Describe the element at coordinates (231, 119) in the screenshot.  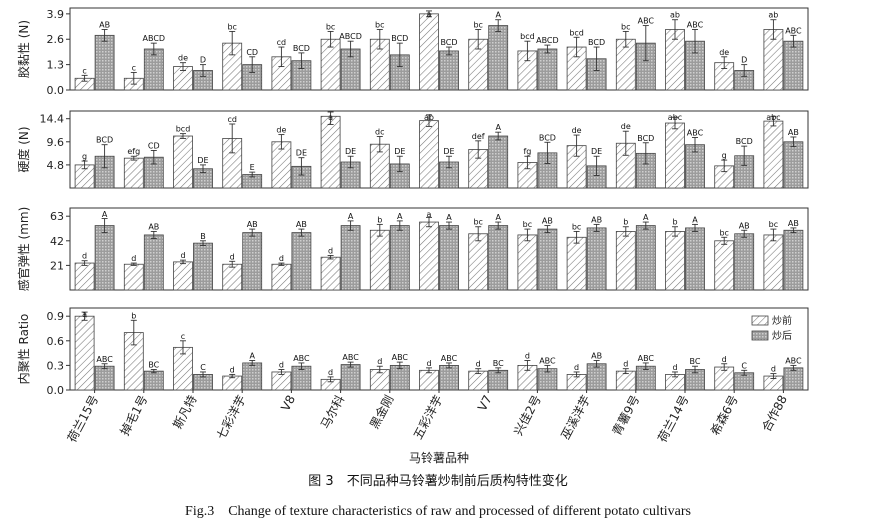
I see `significance-label: cd` at that location.